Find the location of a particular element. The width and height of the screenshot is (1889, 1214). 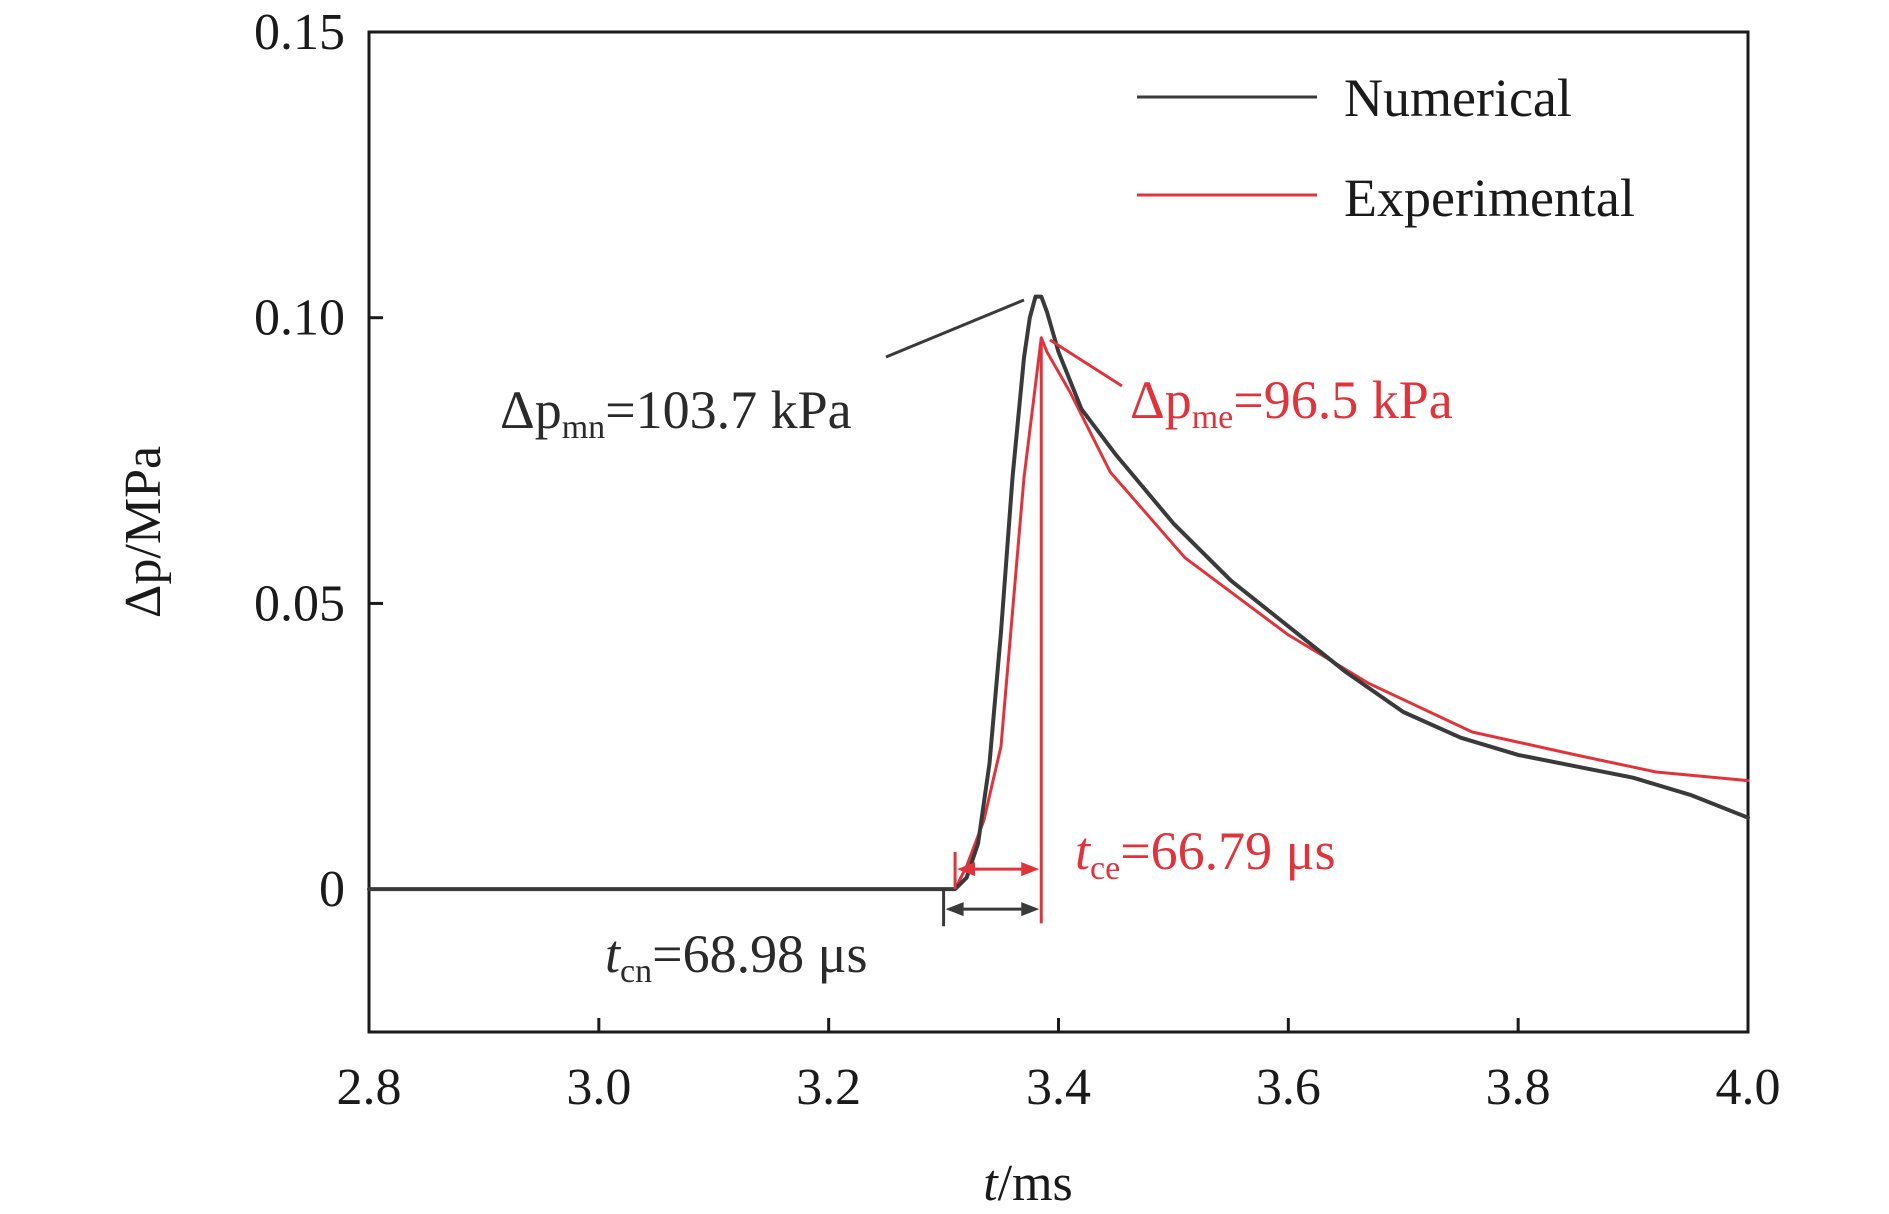

x-tick-label: 3.2 is located at coordinates (828, 1087).